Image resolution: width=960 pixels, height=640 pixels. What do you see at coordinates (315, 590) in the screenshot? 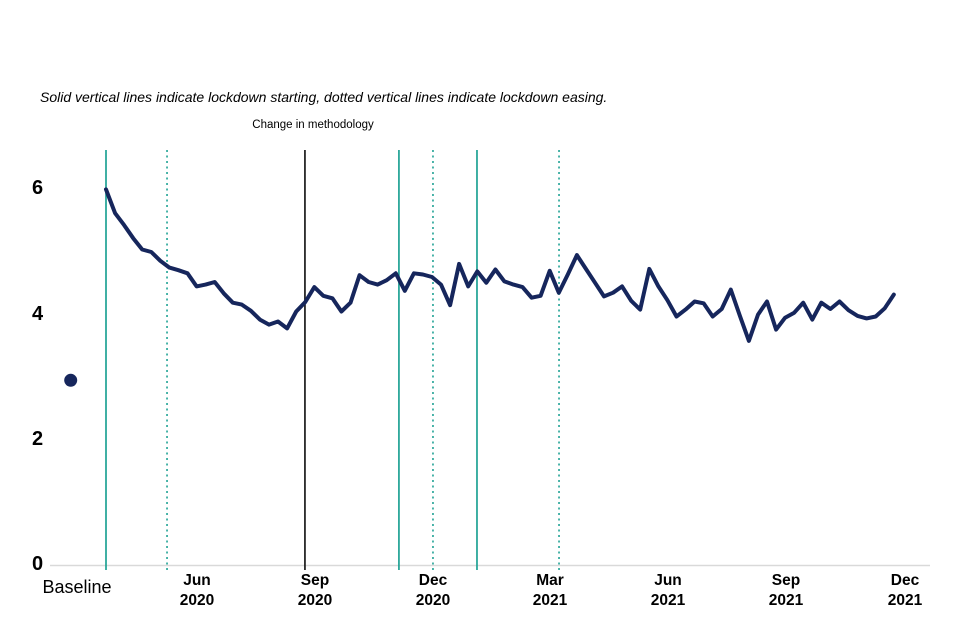
I see `x-tick-label: Sep 2020` at bounding box center [315, 590].